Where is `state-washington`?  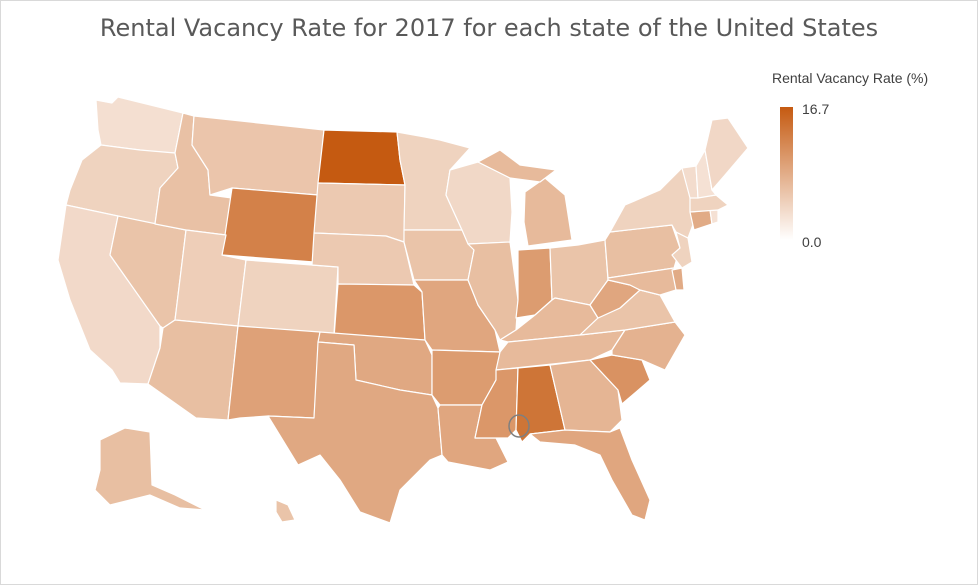 state-washington is located at coordinates (139, 125).